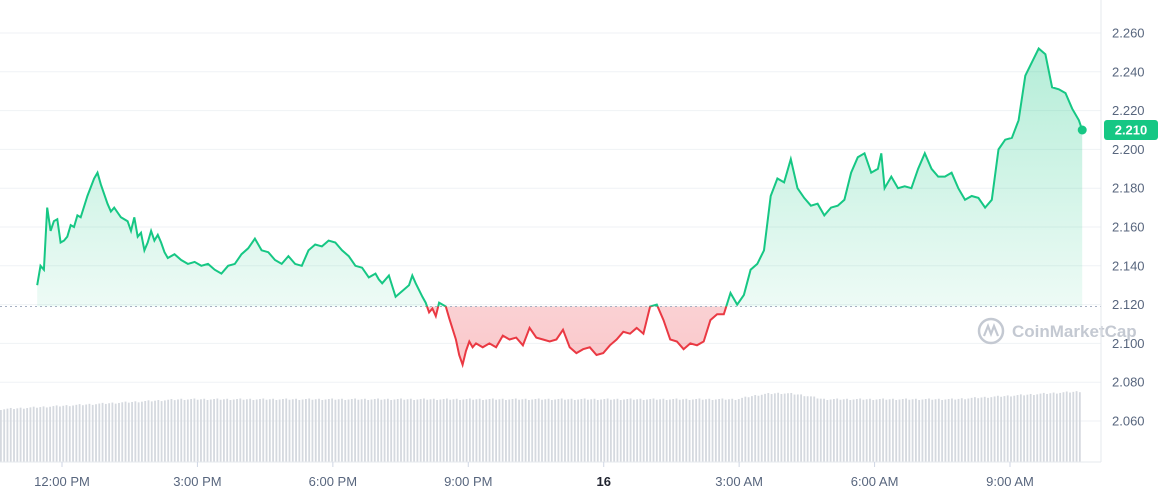 The height and width of the screenshot is (495, 1161). What do you see at coordinates (1128, 149) in the screenshot?
I see `y-tick-label: 2.200` at bounding box center [1128, 149].